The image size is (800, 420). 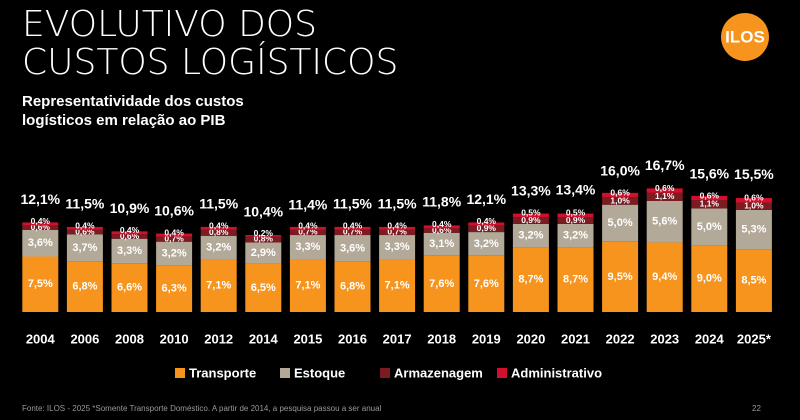 What do you see at coordinates (441, 201) in the screenshot?
I see `total-label: 11,8%` at bounding box center [441, 201].